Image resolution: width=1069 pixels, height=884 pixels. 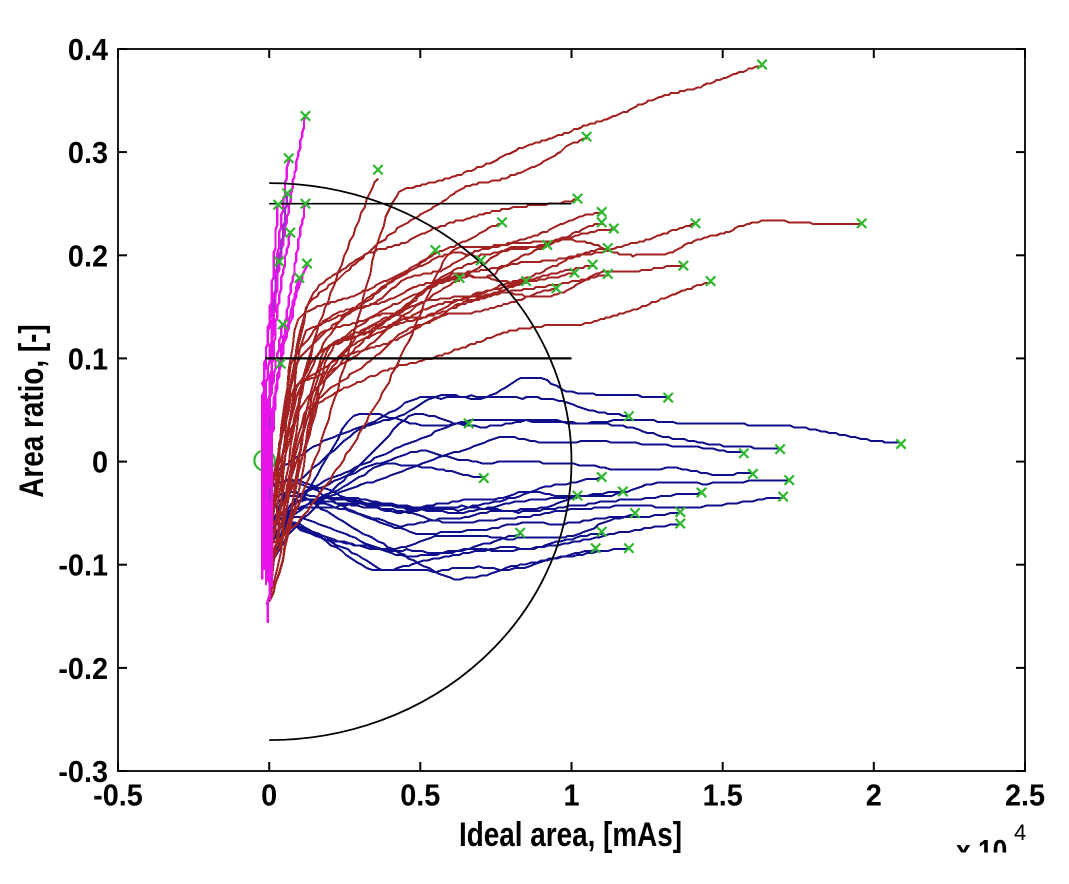 What do you see at coordinates (88, 359) in the screenshot?
I see `svg-text: 0.1` at bounding box center [88, 359].